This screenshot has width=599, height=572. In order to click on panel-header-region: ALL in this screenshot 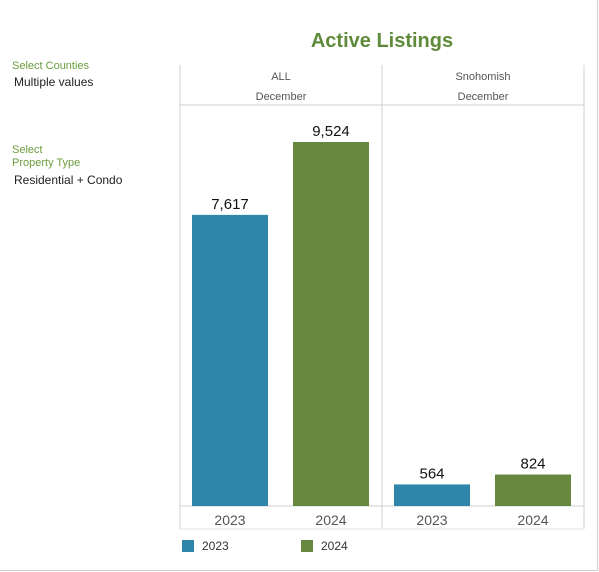, I will do `click(281, 77)`.